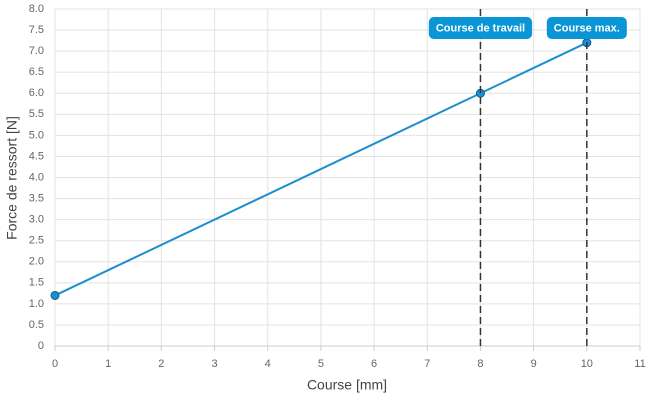 The height and width of the screenshot is (400, 650). Describe the element at coordinates (268, 364) in the screenshot. I see `x-tick-label: 4` at that location.